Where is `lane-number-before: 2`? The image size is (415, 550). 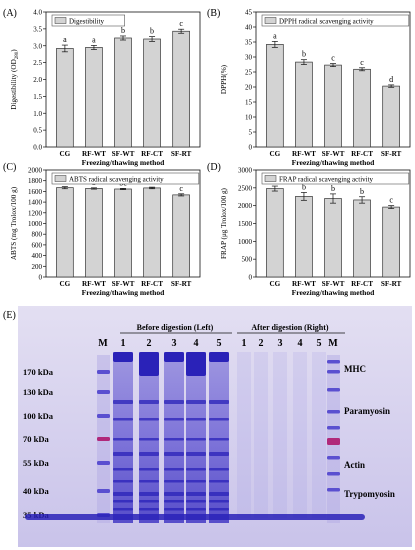 lane-number-before: 2 is located at coordinates (149, 343).